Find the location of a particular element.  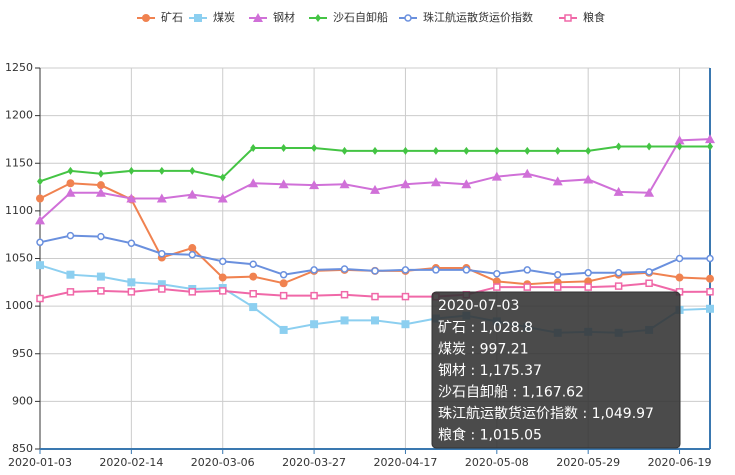

y-tick-label: 1200 is located at coordinates (19, 115).